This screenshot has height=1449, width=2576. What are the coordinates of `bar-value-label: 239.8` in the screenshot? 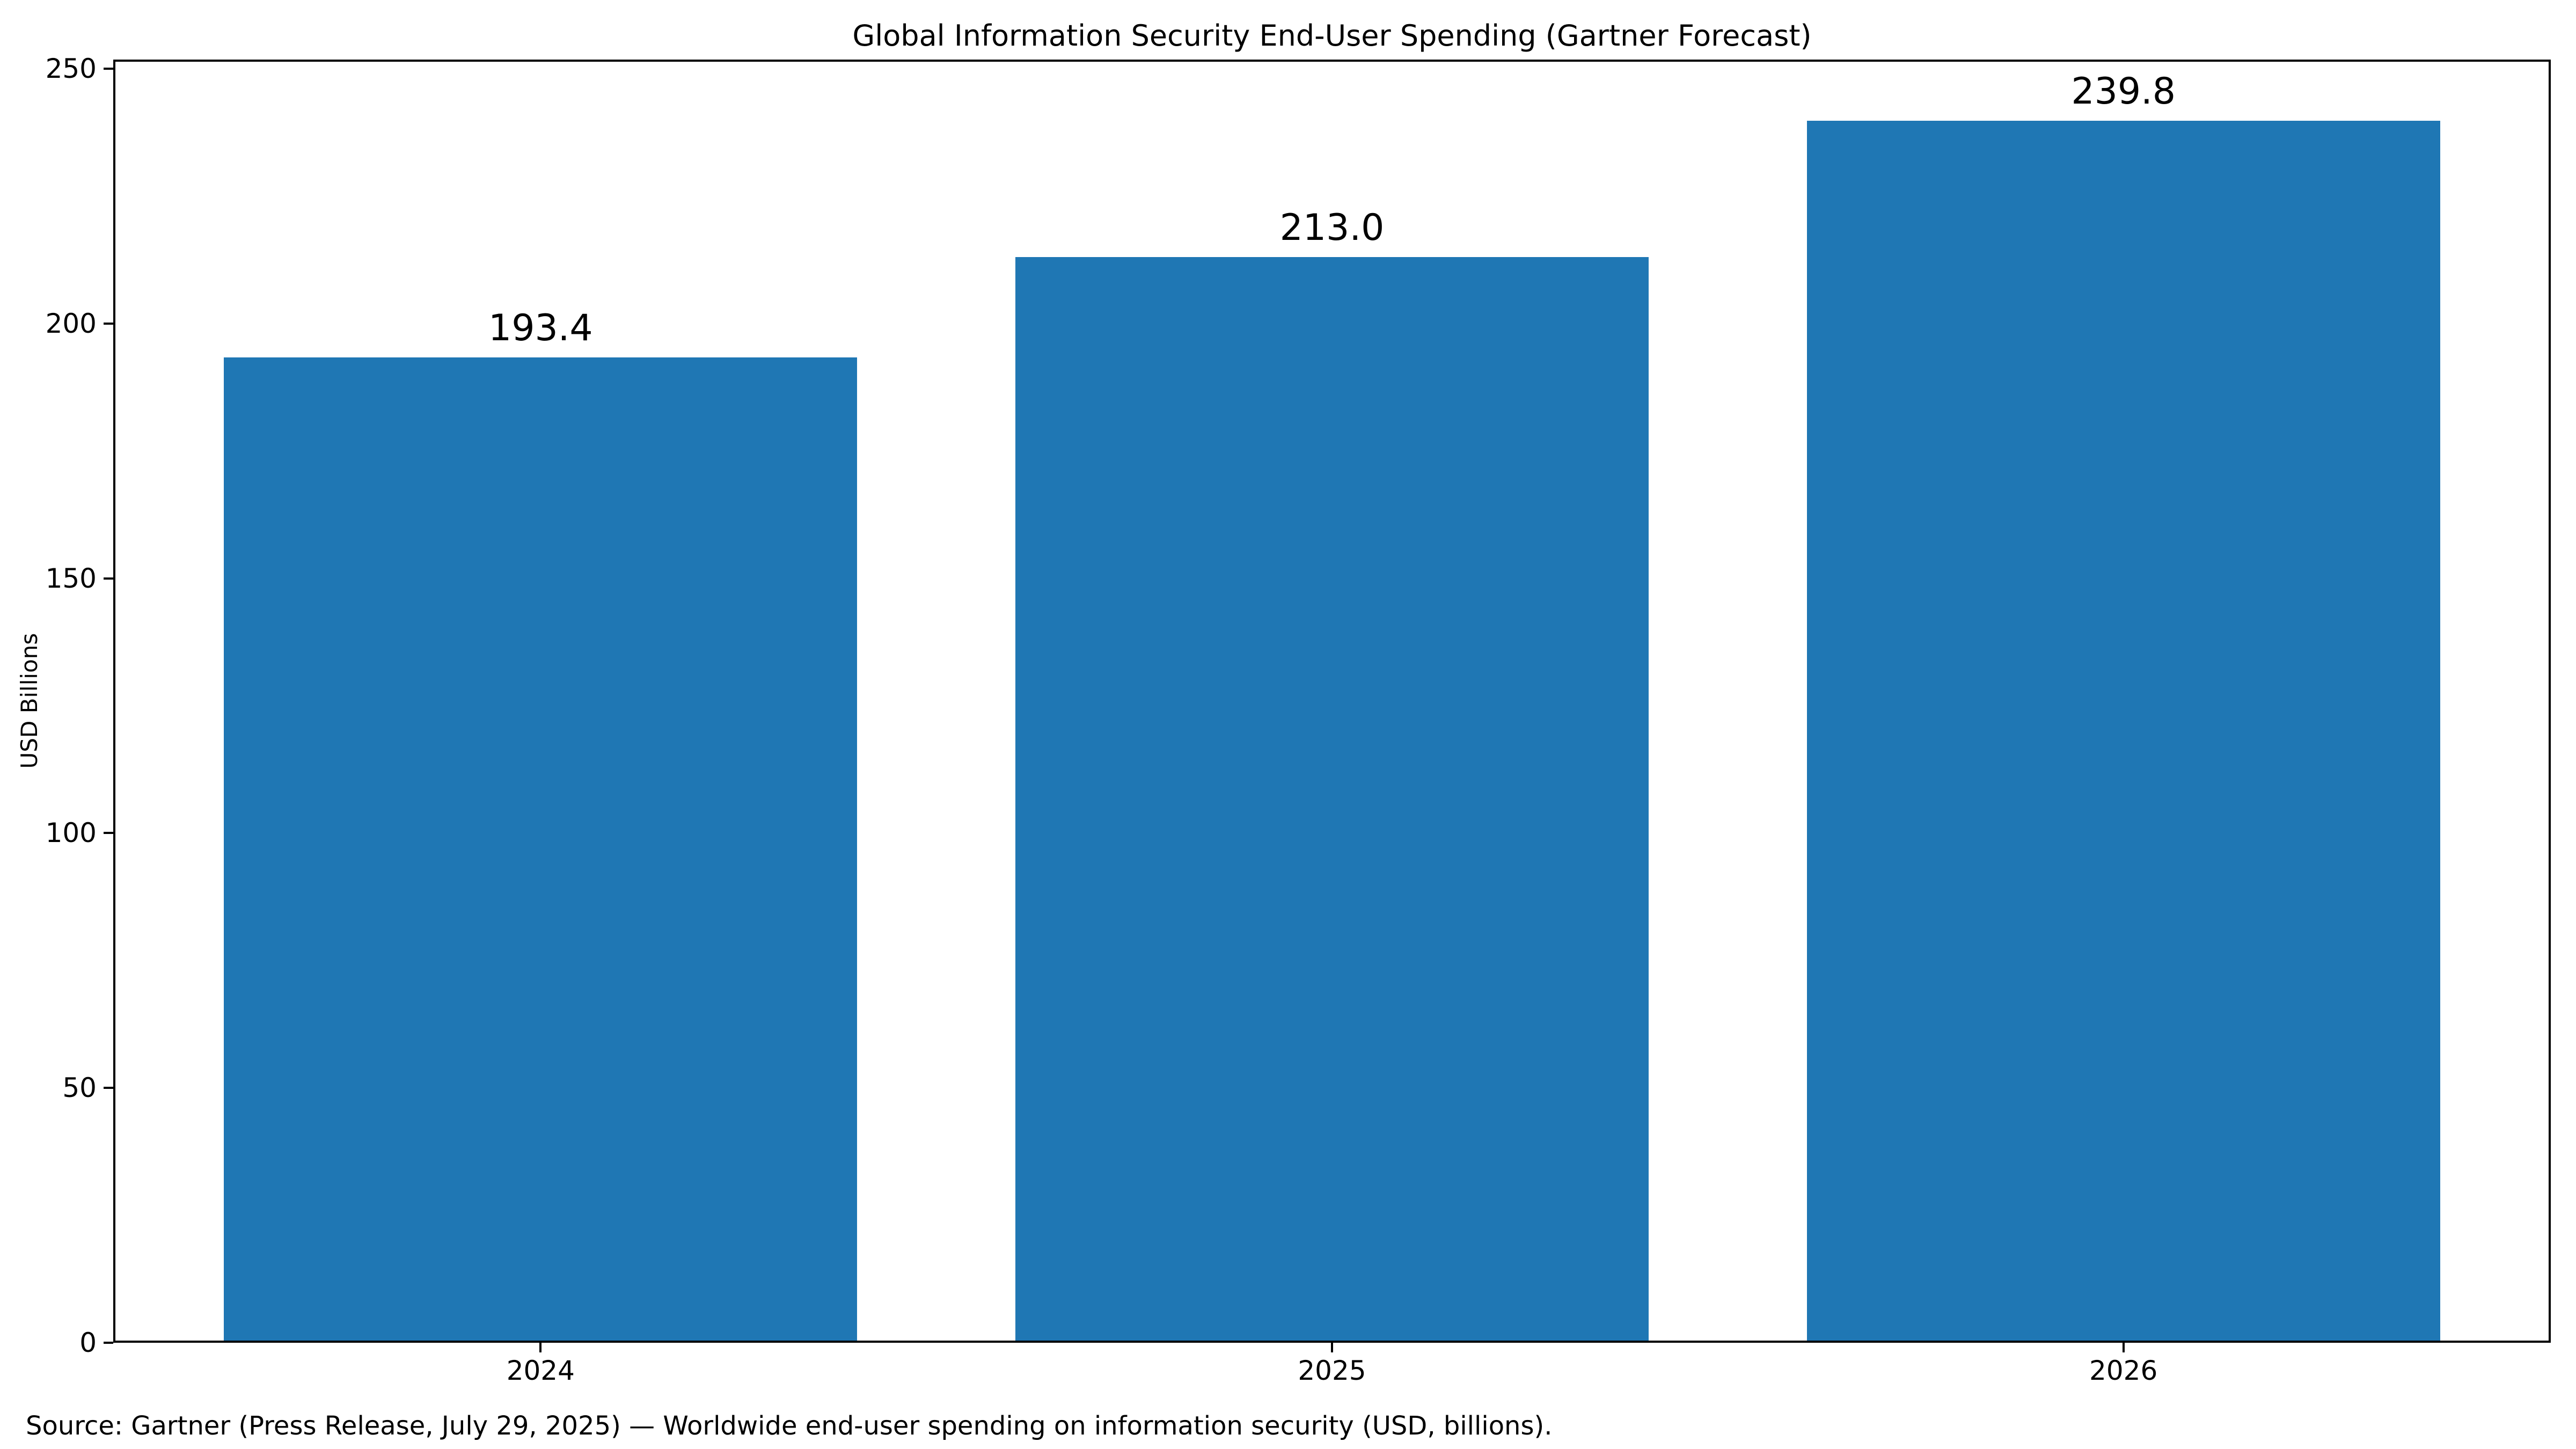 It's located at (2123, 91).